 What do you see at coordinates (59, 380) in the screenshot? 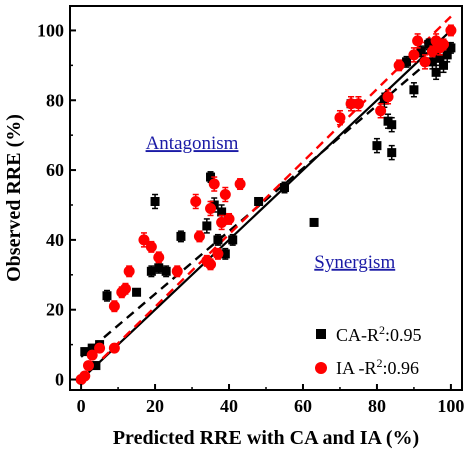
I see `y-tick-label: 0` at bounding box center [59, 380].